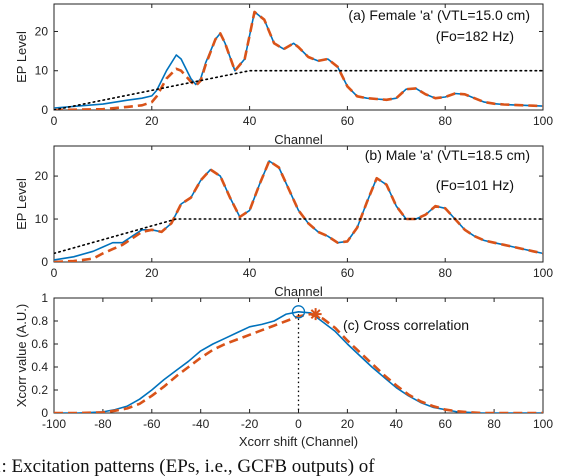 The width and height of the screenshot is (580, 476). Describe the element at coordinates (44, 298) in the screenshot. I see `y-tick-label: 1` at that location.